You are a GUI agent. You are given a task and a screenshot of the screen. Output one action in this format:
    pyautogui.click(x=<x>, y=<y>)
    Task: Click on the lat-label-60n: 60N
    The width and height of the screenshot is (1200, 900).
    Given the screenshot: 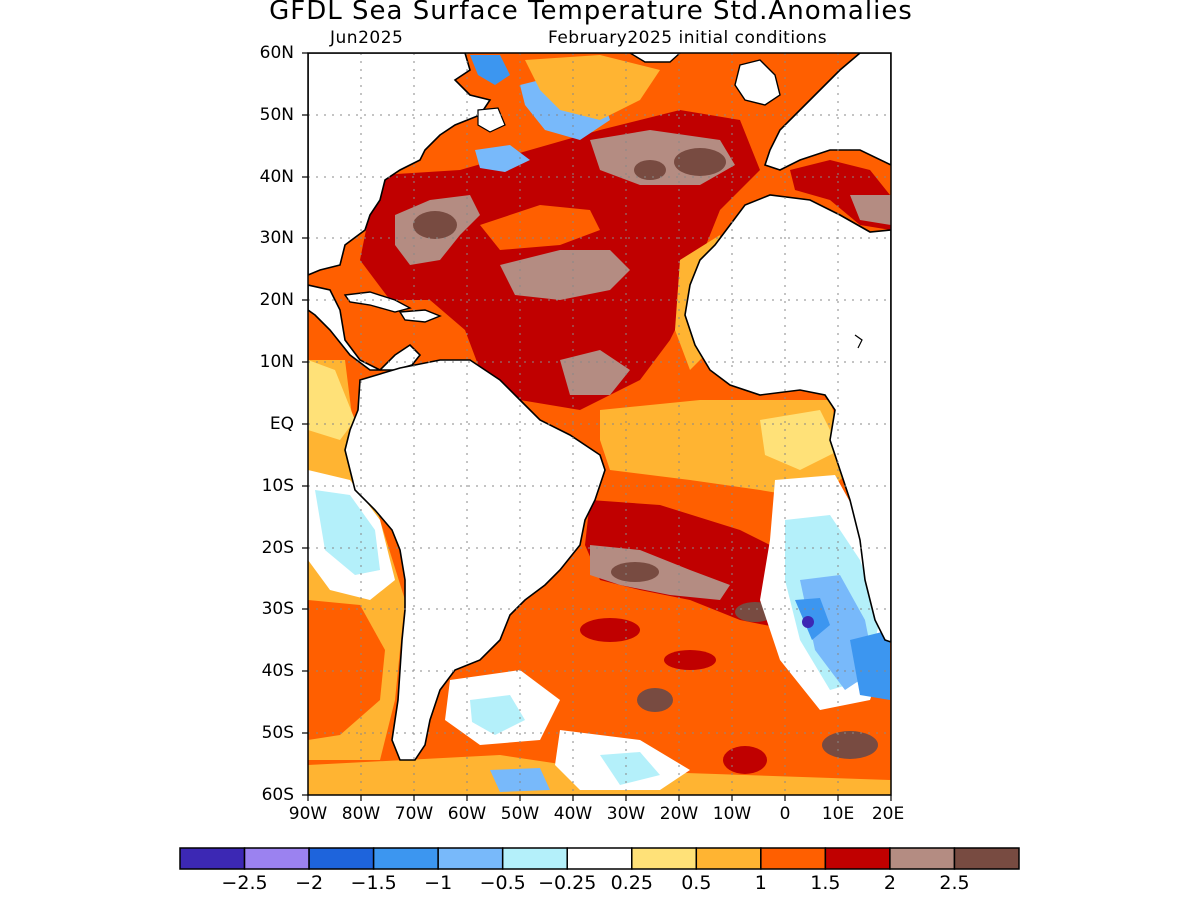 What is the action you would take?
    pyautogui.click(x=276, y=53)
    